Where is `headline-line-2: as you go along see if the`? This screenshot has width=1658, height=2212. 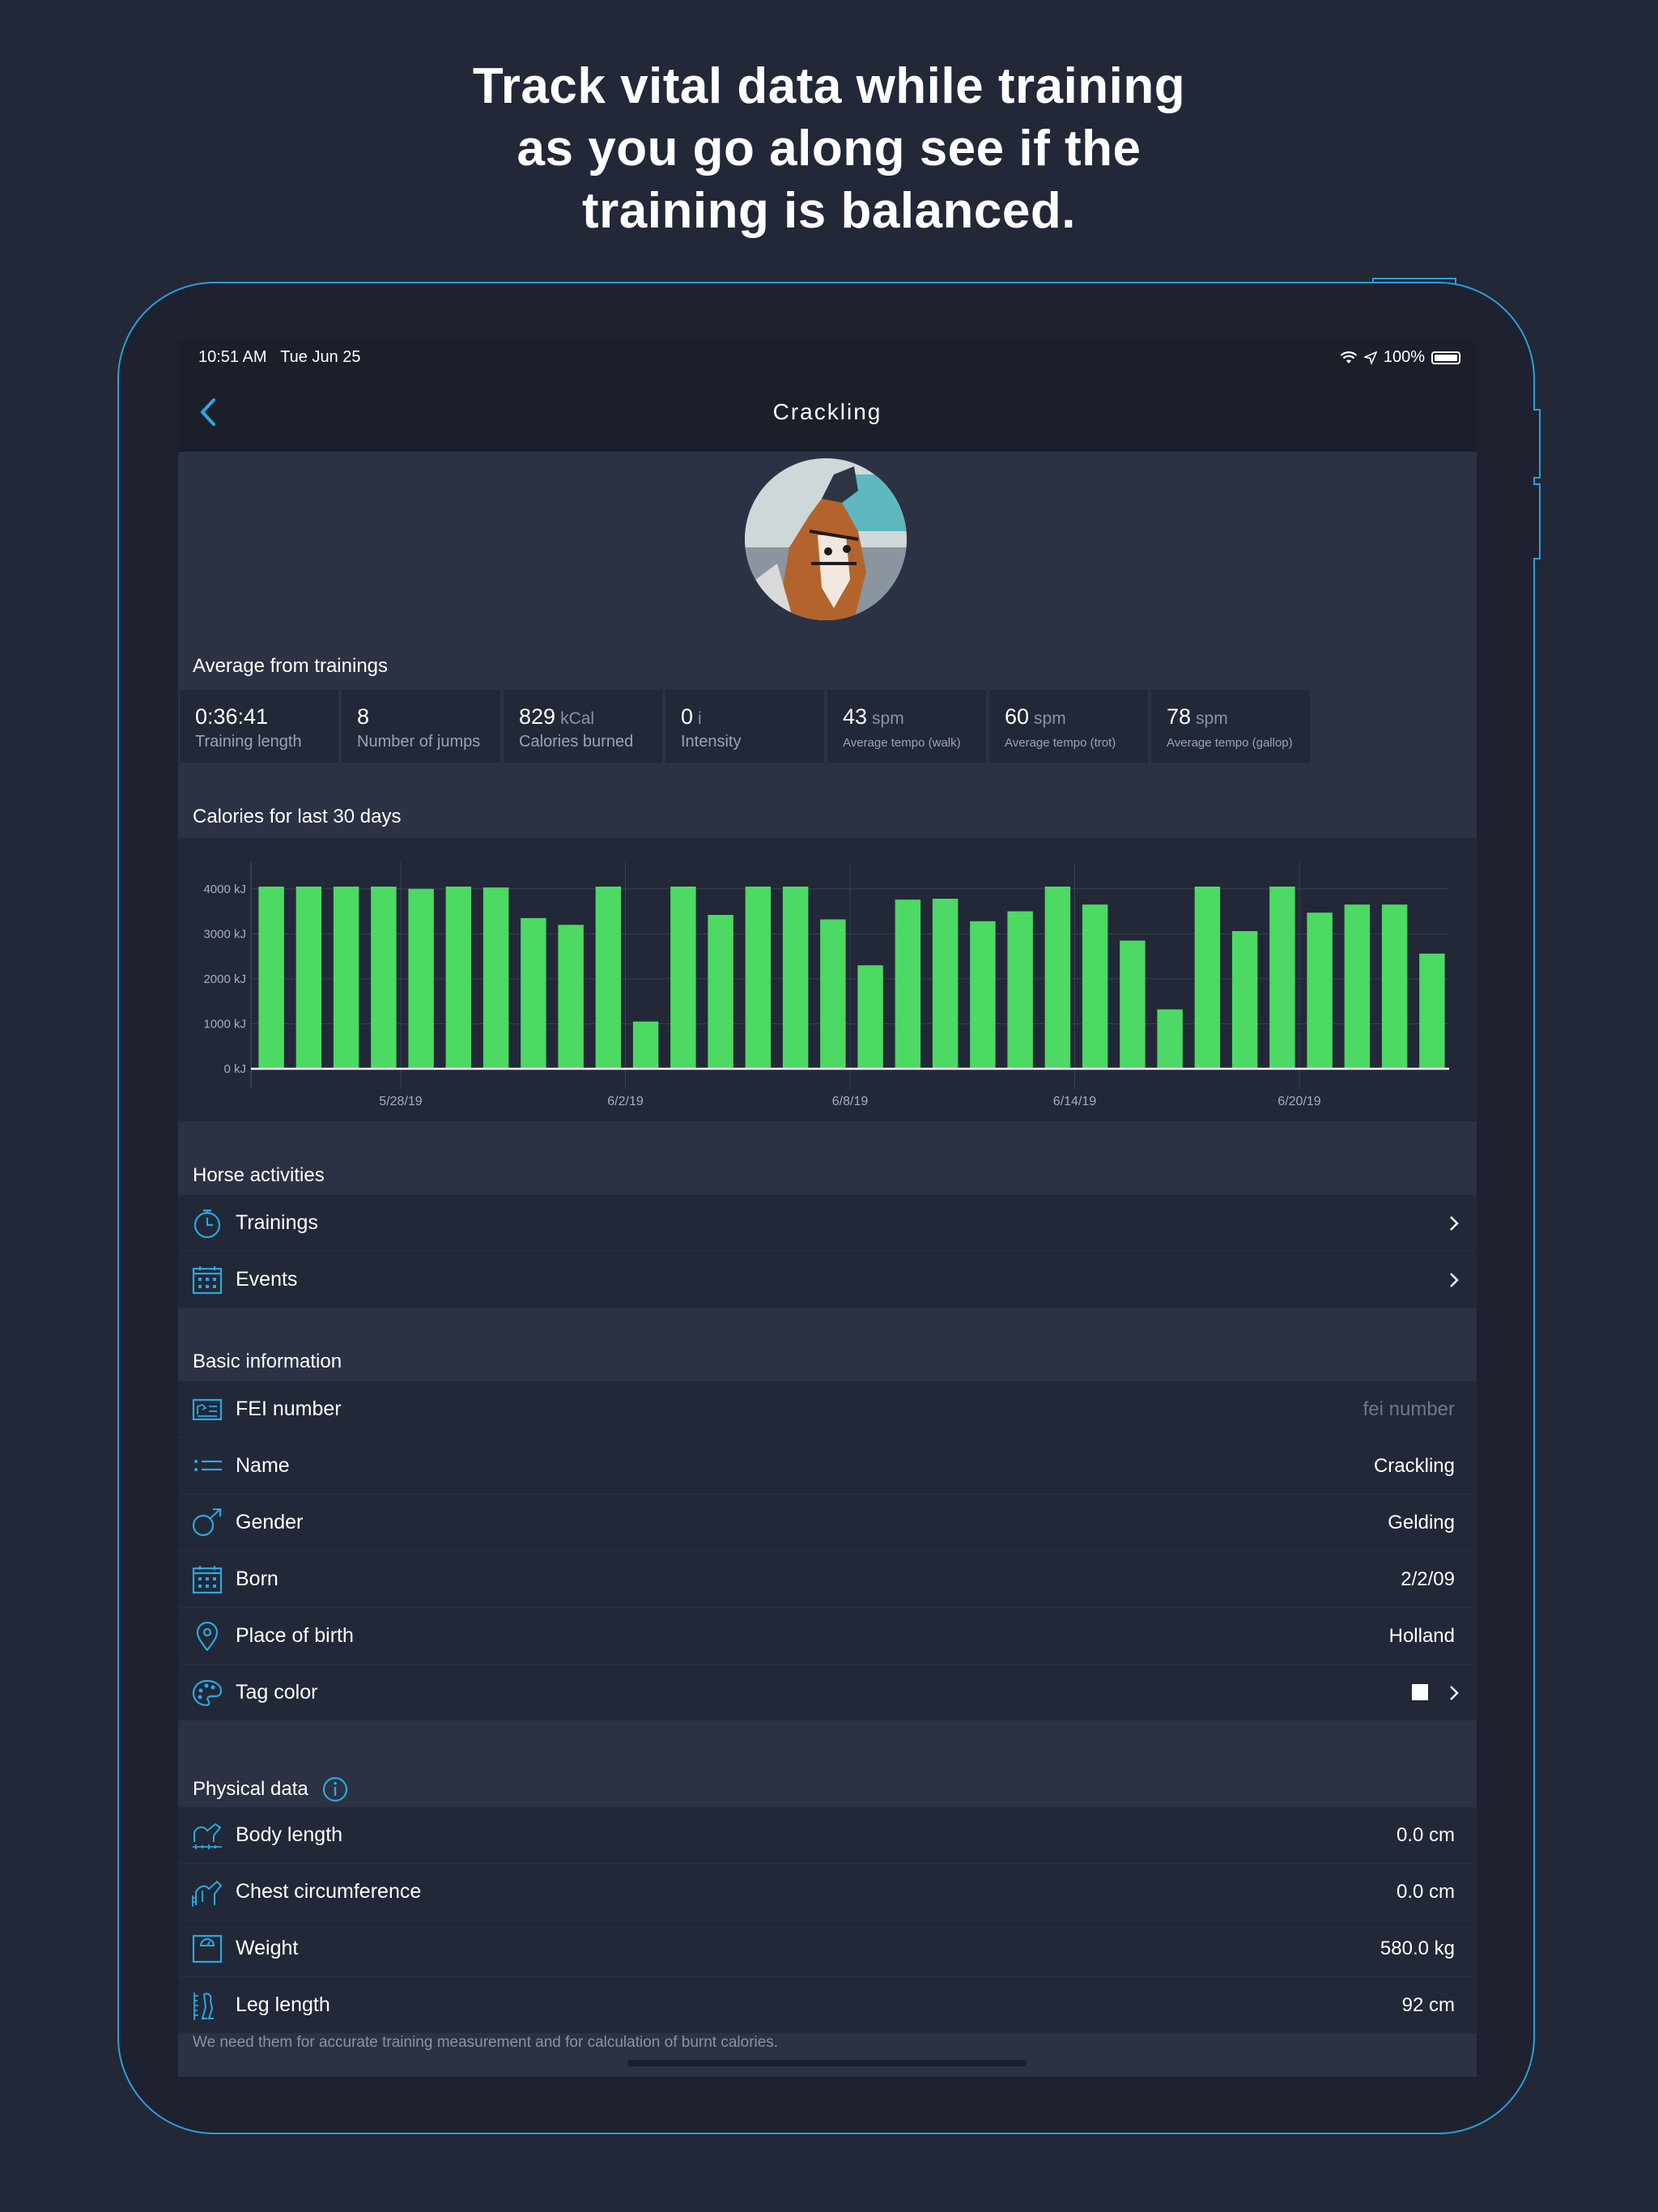 headline-line-2: as you go along see if the is located at coordinates (829, 149).